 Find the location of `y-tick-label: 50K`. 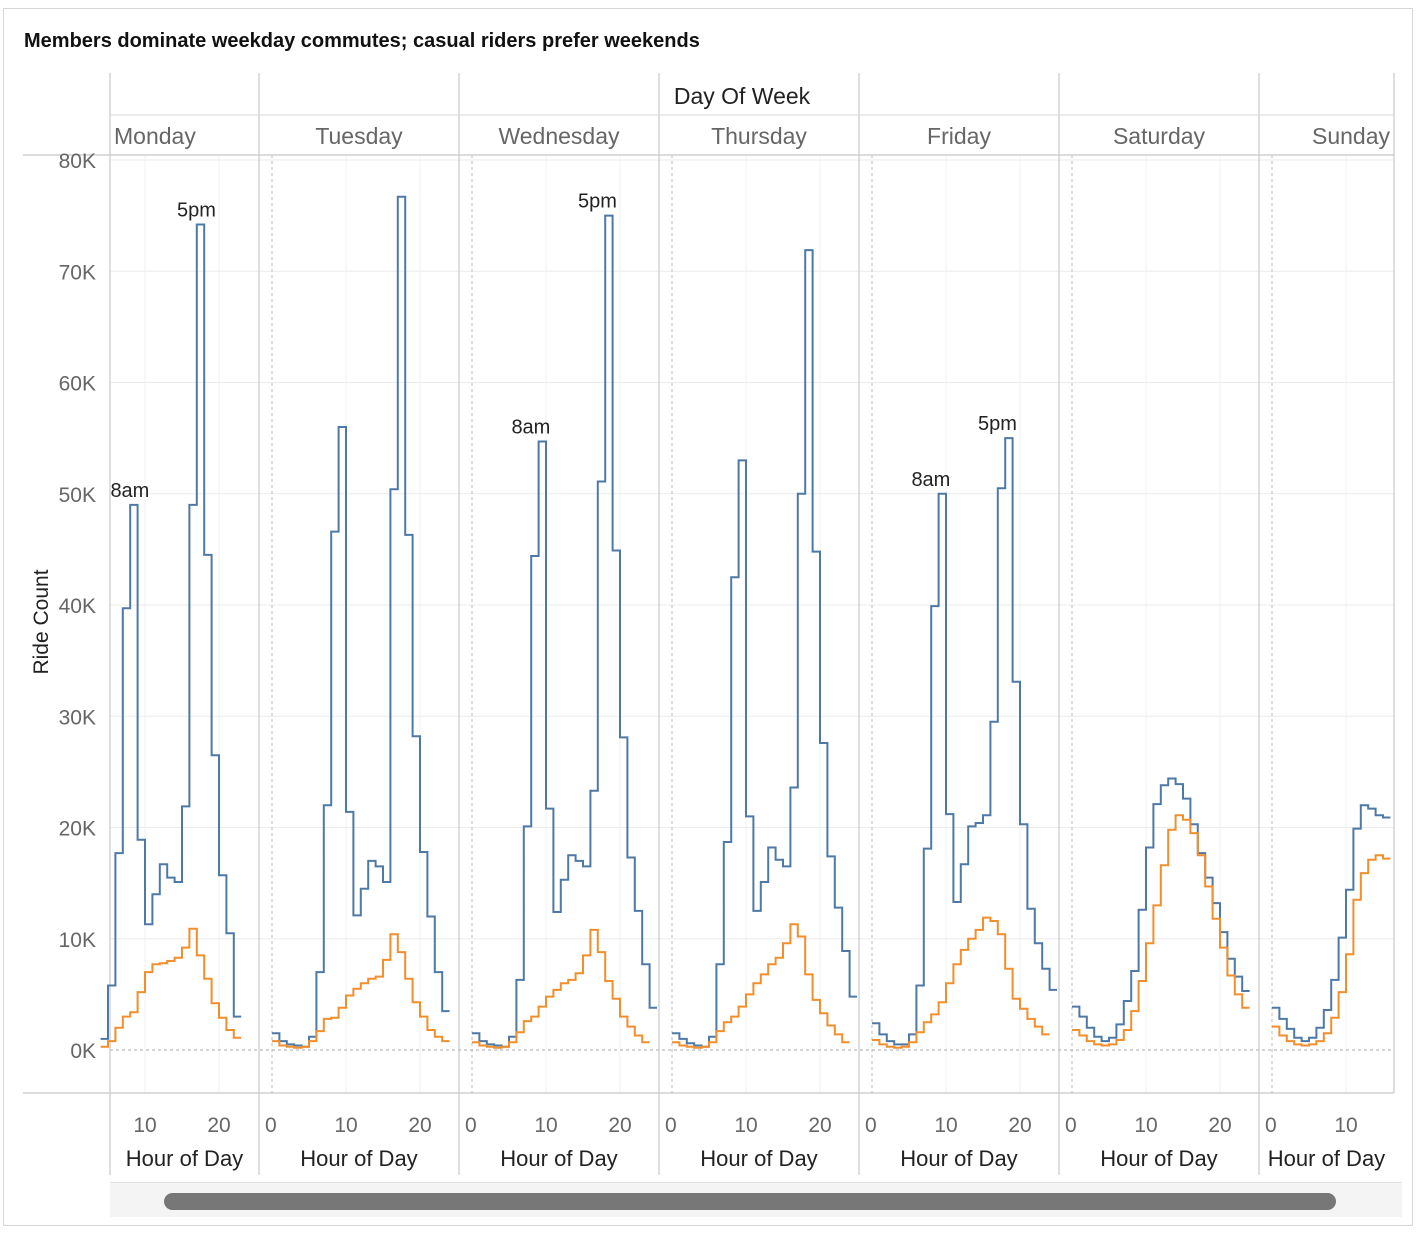

y-tick-label: 50K is located at coordinates (77, 495).